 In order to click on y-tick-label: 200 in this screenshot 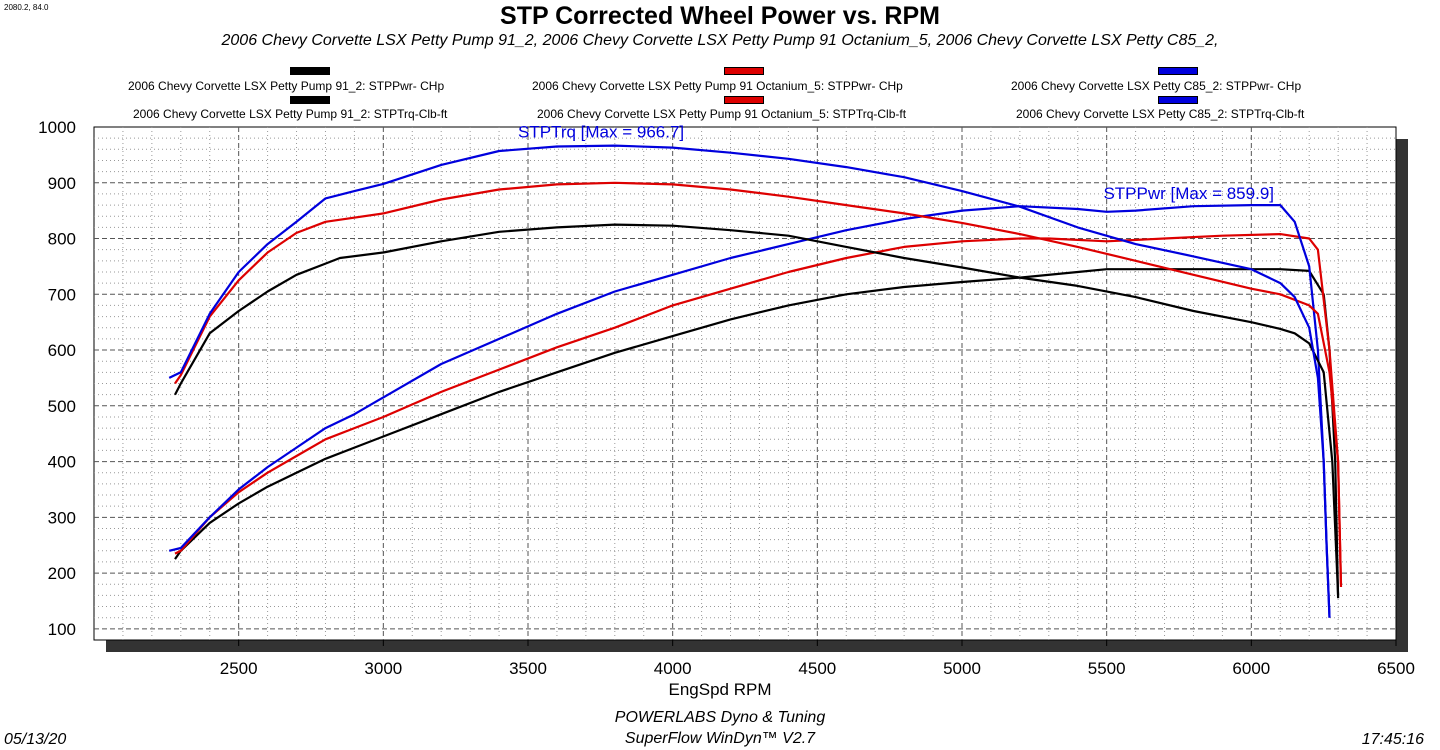, I will do `click(62, 573)`.